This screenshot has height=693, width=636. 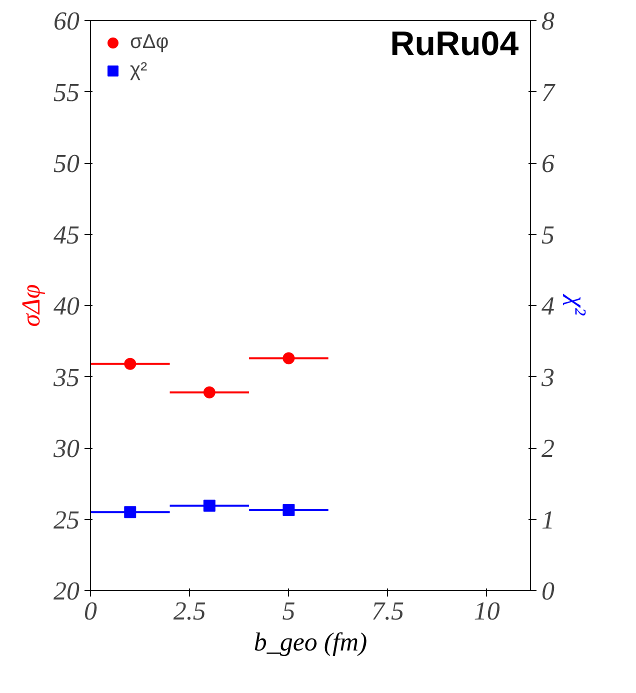 What do you see at coordinates (66, 448) in the screenshot?
I see `y-tick-label: 30` at bounding box center [66, 448].